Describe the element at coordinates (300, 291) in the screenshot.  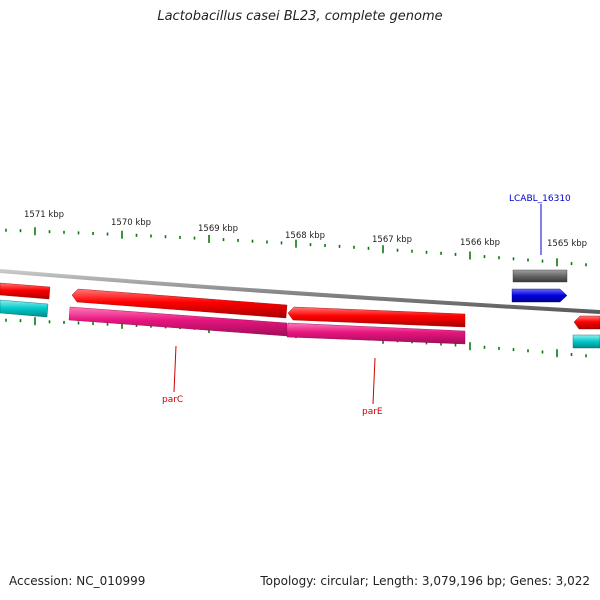
I see `genome-backbone` at that location.